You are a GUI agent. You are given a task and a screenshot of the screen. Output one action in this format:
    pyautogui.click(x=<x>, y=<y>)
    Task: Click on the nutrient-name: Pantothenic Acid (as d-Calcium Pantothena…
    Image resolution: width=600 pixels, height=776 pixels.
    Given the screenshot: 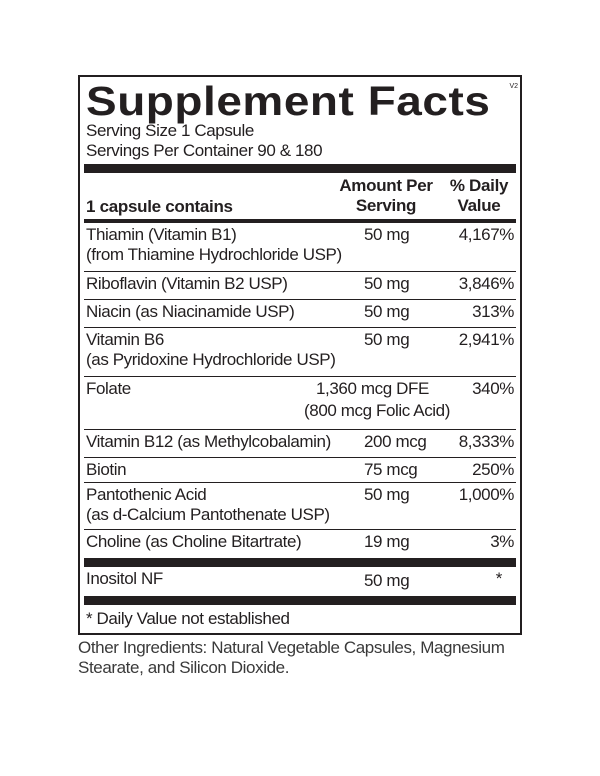 What is the action you would take?
    pyautogui.click(x=208, y=504)
    